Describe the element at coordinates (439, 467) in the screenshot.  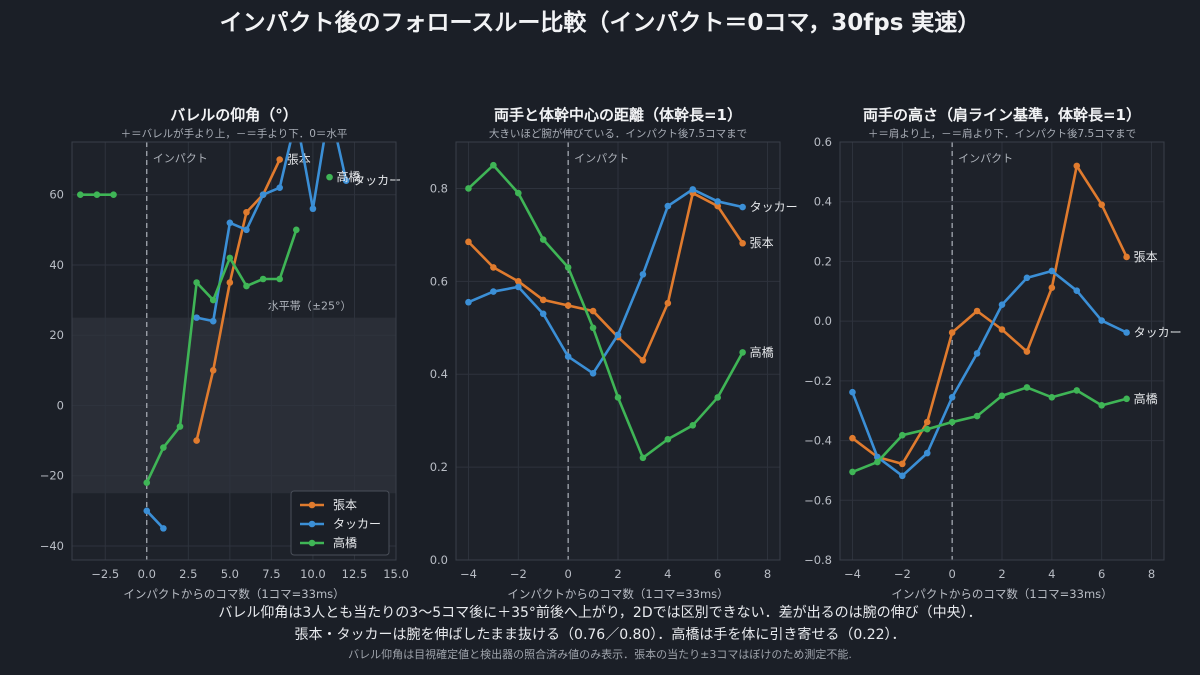
I see `chart-distance-ytick-label: 0.2` at that location.